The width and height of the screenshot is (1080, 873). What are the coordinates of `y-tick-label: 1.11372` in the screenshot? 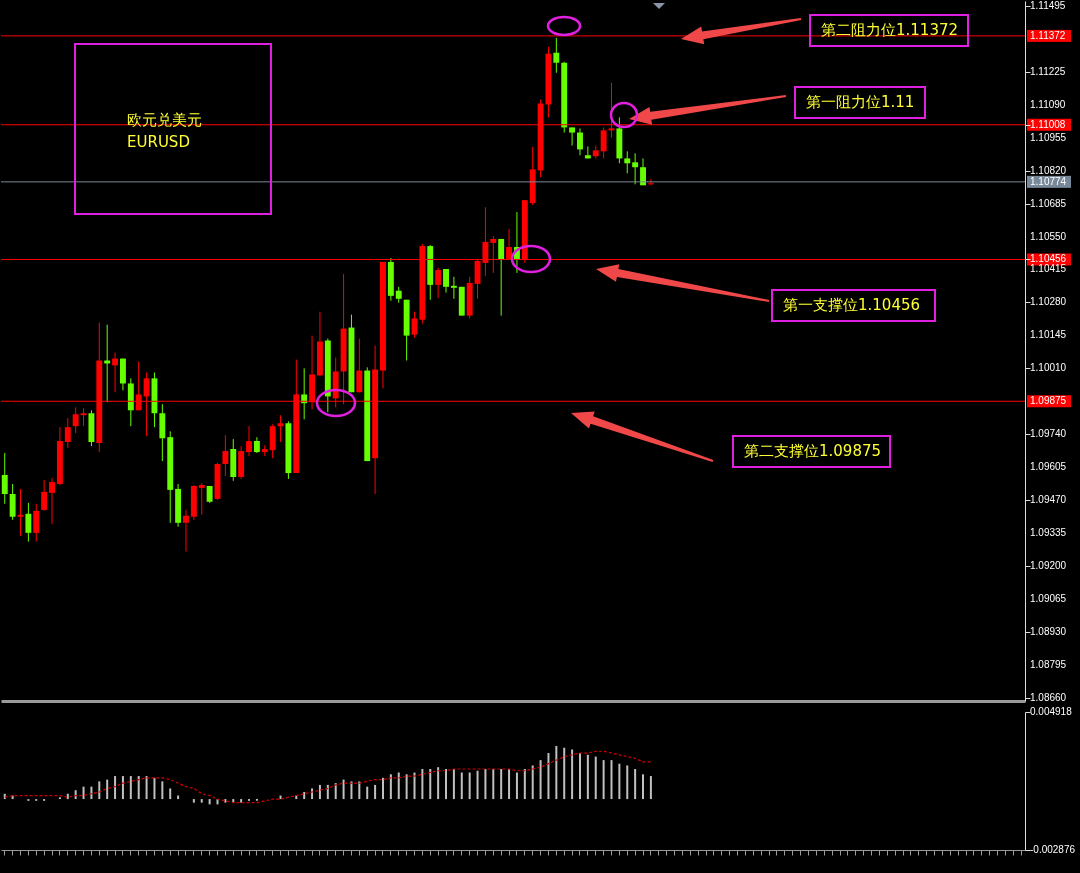 It's located at (1048, 35).